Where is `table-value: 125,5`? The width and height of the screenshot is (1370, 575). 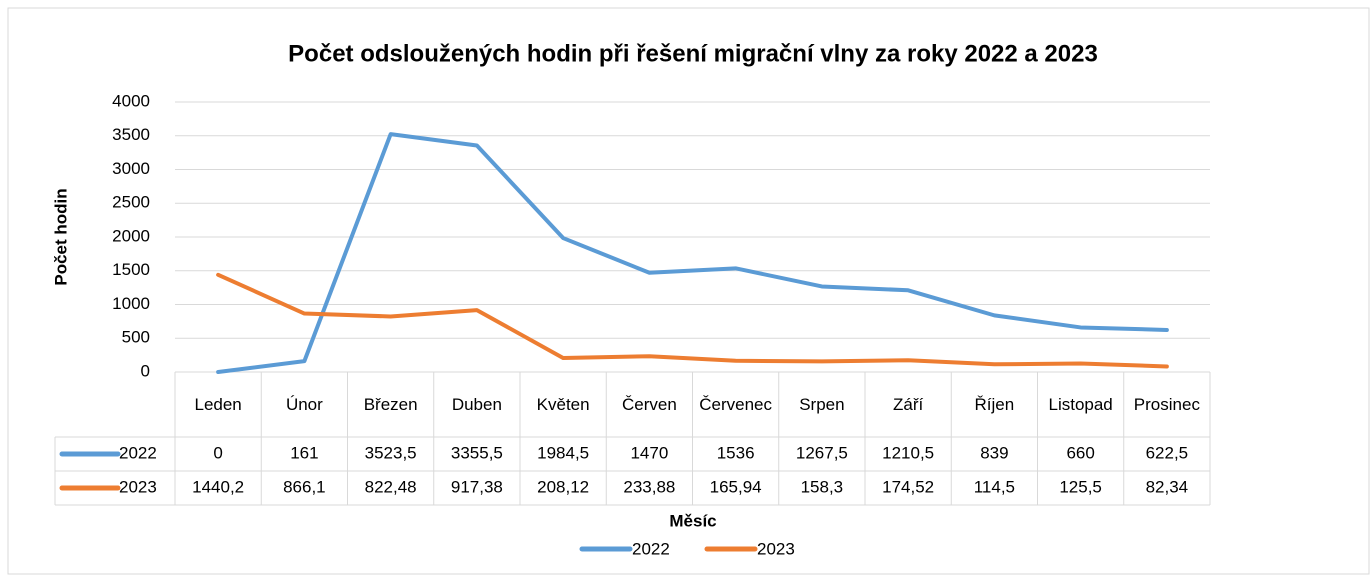 table-value: 125,5 is located at coordinates (1080, 486).